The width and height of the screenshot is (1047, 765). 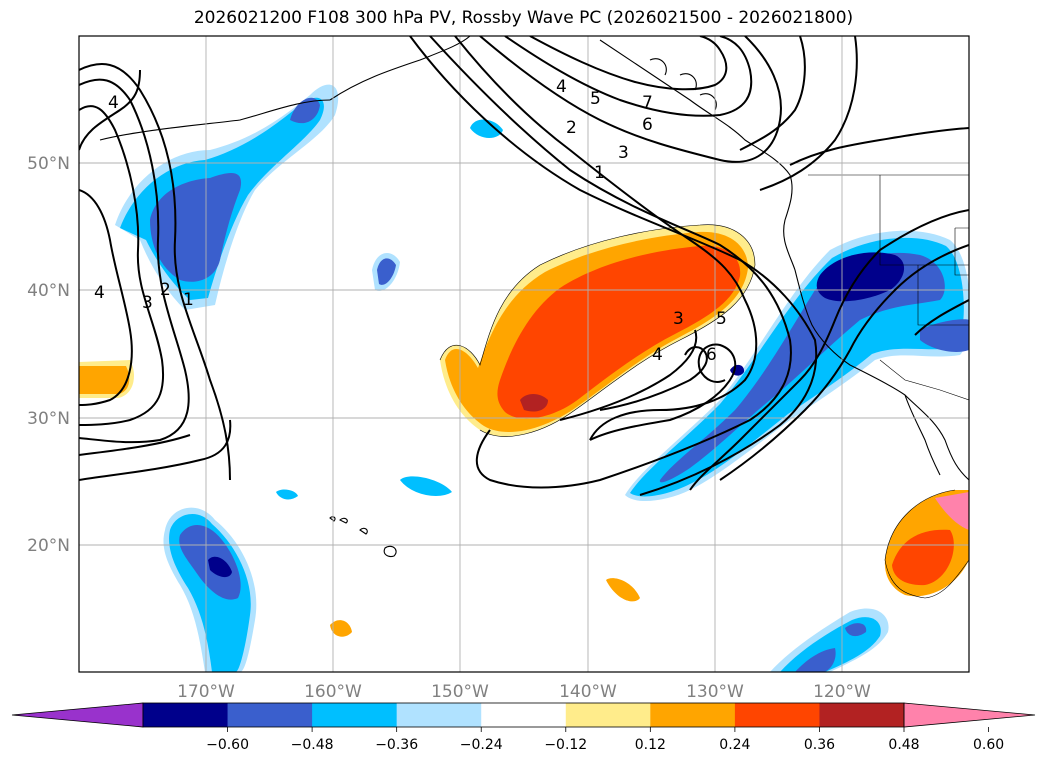 What do you see at coordinates (715, 692) in the screenshot?
I see `lon-tick-label: 130°W` at bounding box center [715, 692].